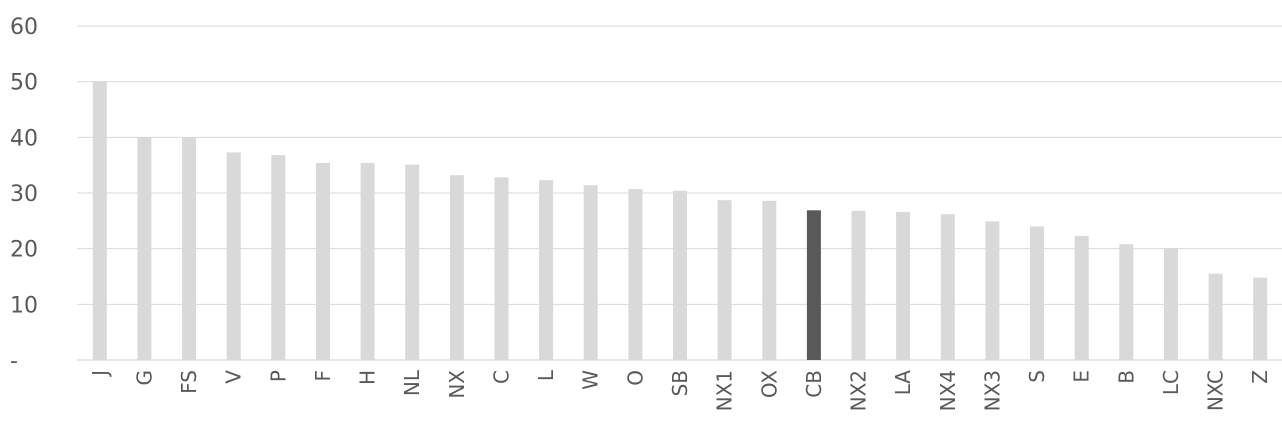 The height and width of the screenshot is (431, 1282). I want to click on bar-nxc, so click(1215, 316).